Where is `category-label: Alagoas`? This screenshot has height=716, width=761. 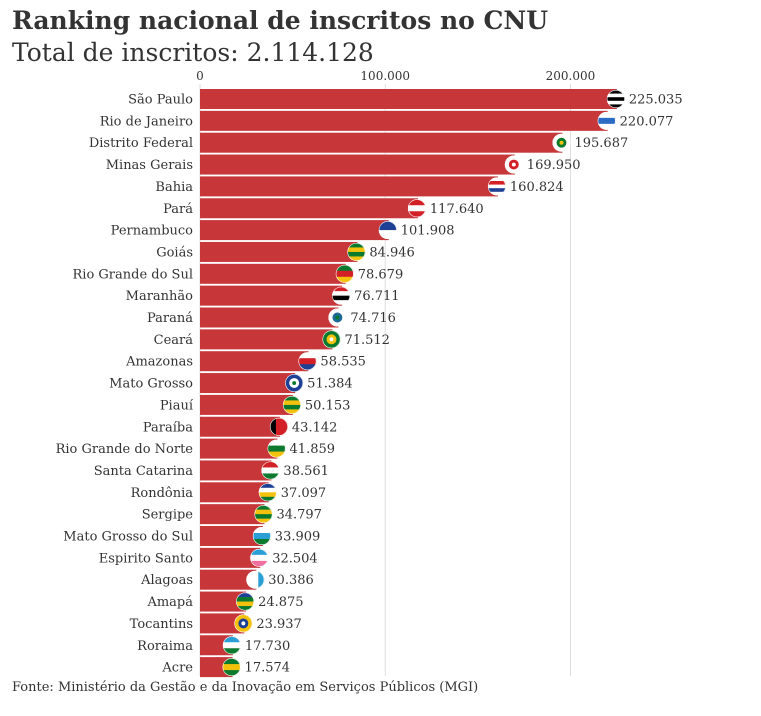 category-label: Alagoas is located at coordinates (166, 580).